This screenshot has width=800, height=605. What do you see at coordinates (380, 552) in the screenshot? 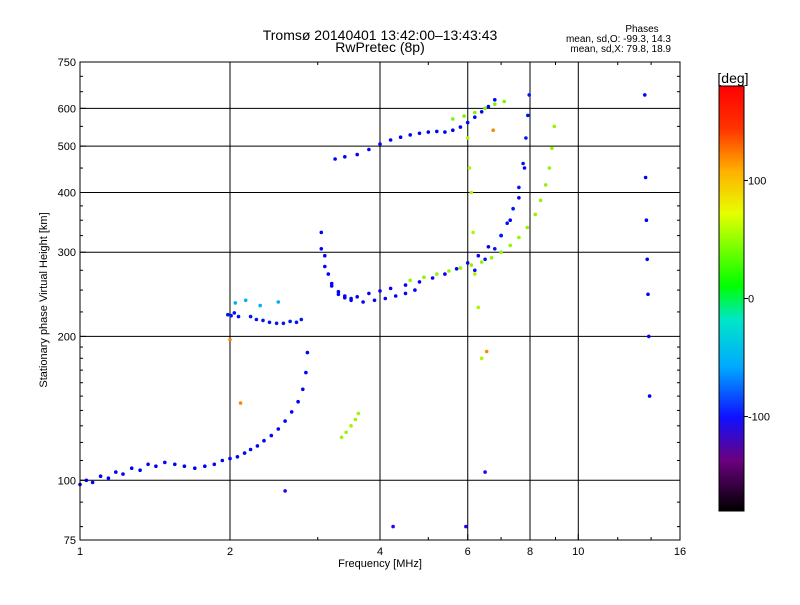
I see `x-tick-label: 4` at bounding box center [380, 552].